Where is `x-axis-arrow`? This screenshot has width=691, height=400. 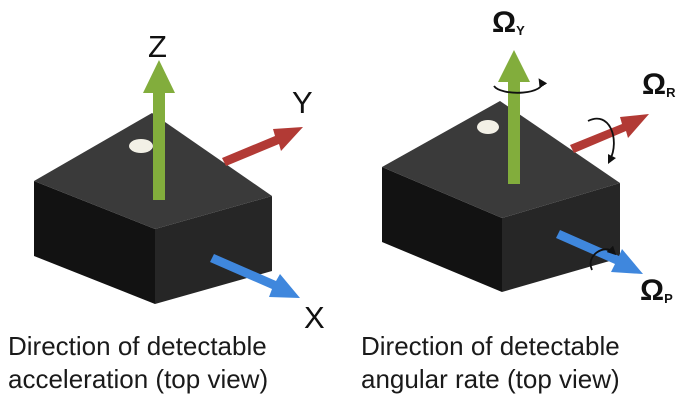 x-axis-arrow is located at coordinates (255, 276).